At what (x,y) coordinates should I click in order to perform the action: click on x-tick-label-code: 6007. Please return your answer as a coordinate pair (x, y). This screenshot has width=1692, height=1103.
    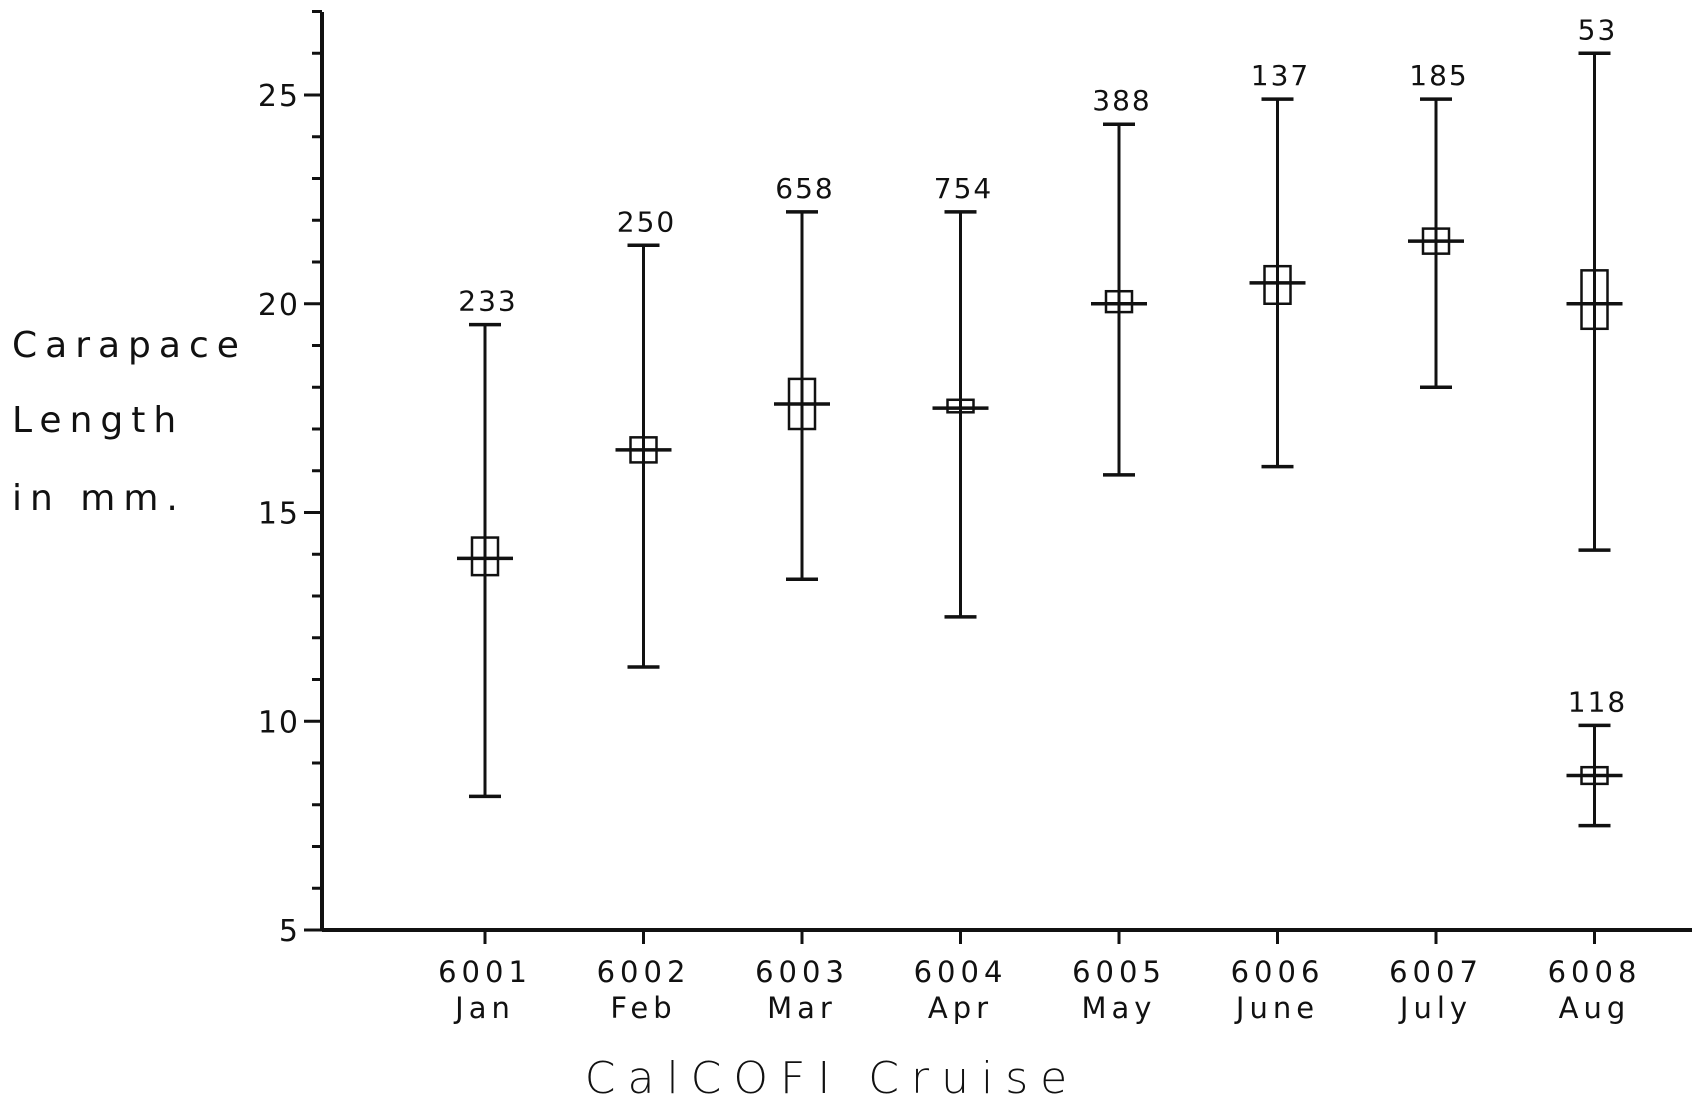
    Looking at the image, I should click on (1436, 972).